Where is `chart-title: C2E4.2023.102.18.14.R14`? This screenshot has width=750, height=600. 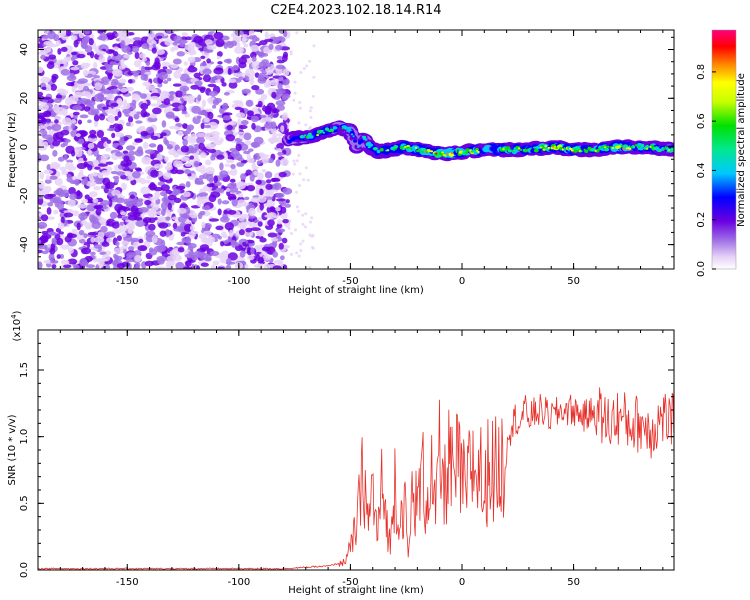 chart-title: C2E4.2023.102.18.14.R14 is located at coordinates (355, 10).